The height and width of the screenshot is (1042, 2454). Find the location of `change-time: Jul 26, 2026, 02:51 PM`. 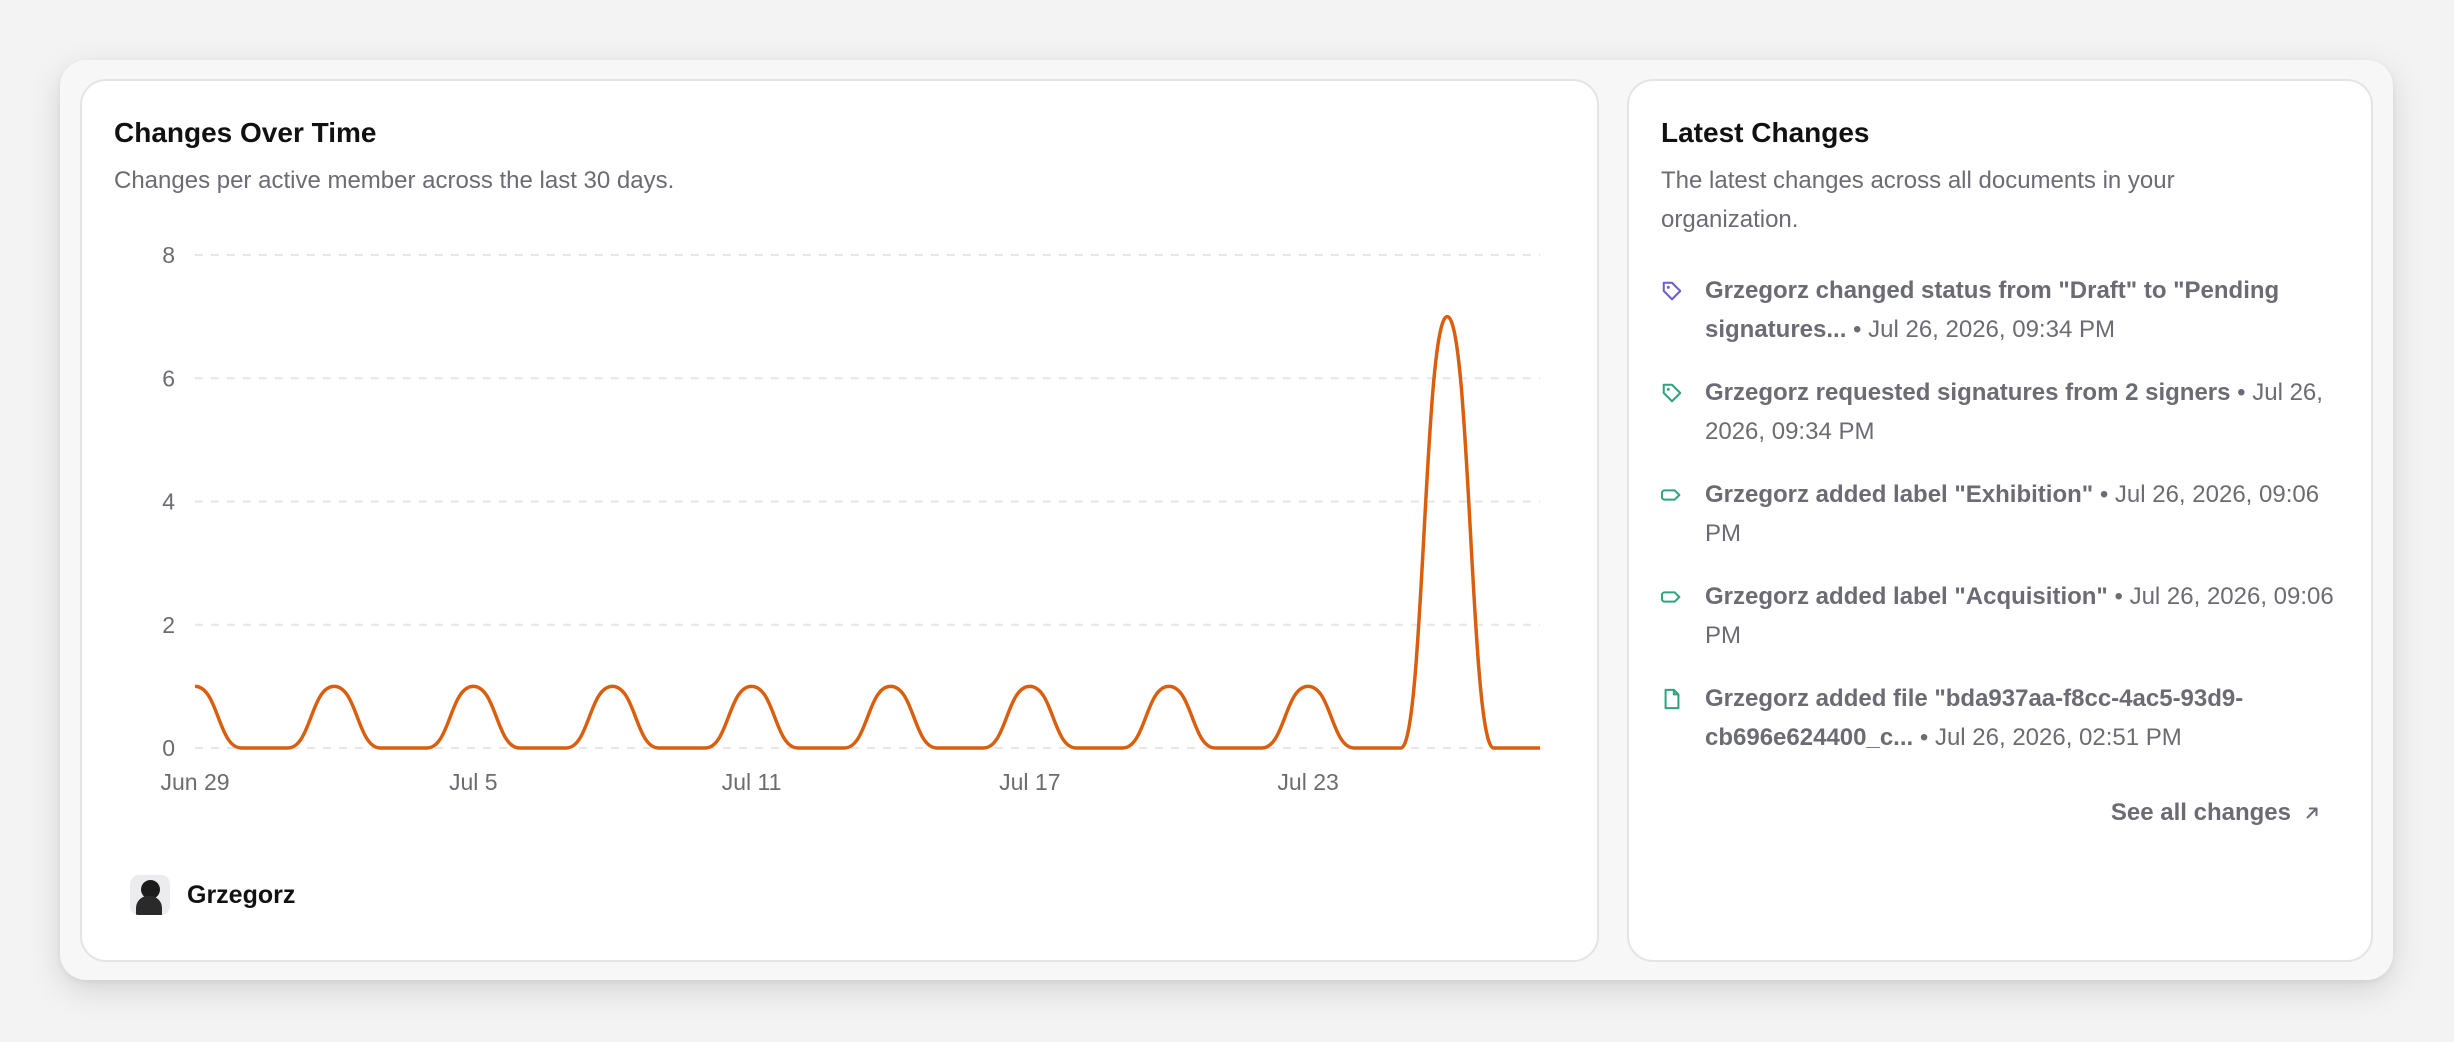

change-time: Jul 26, 2026, 02:51 PM is located at coordinates (2058, 737).